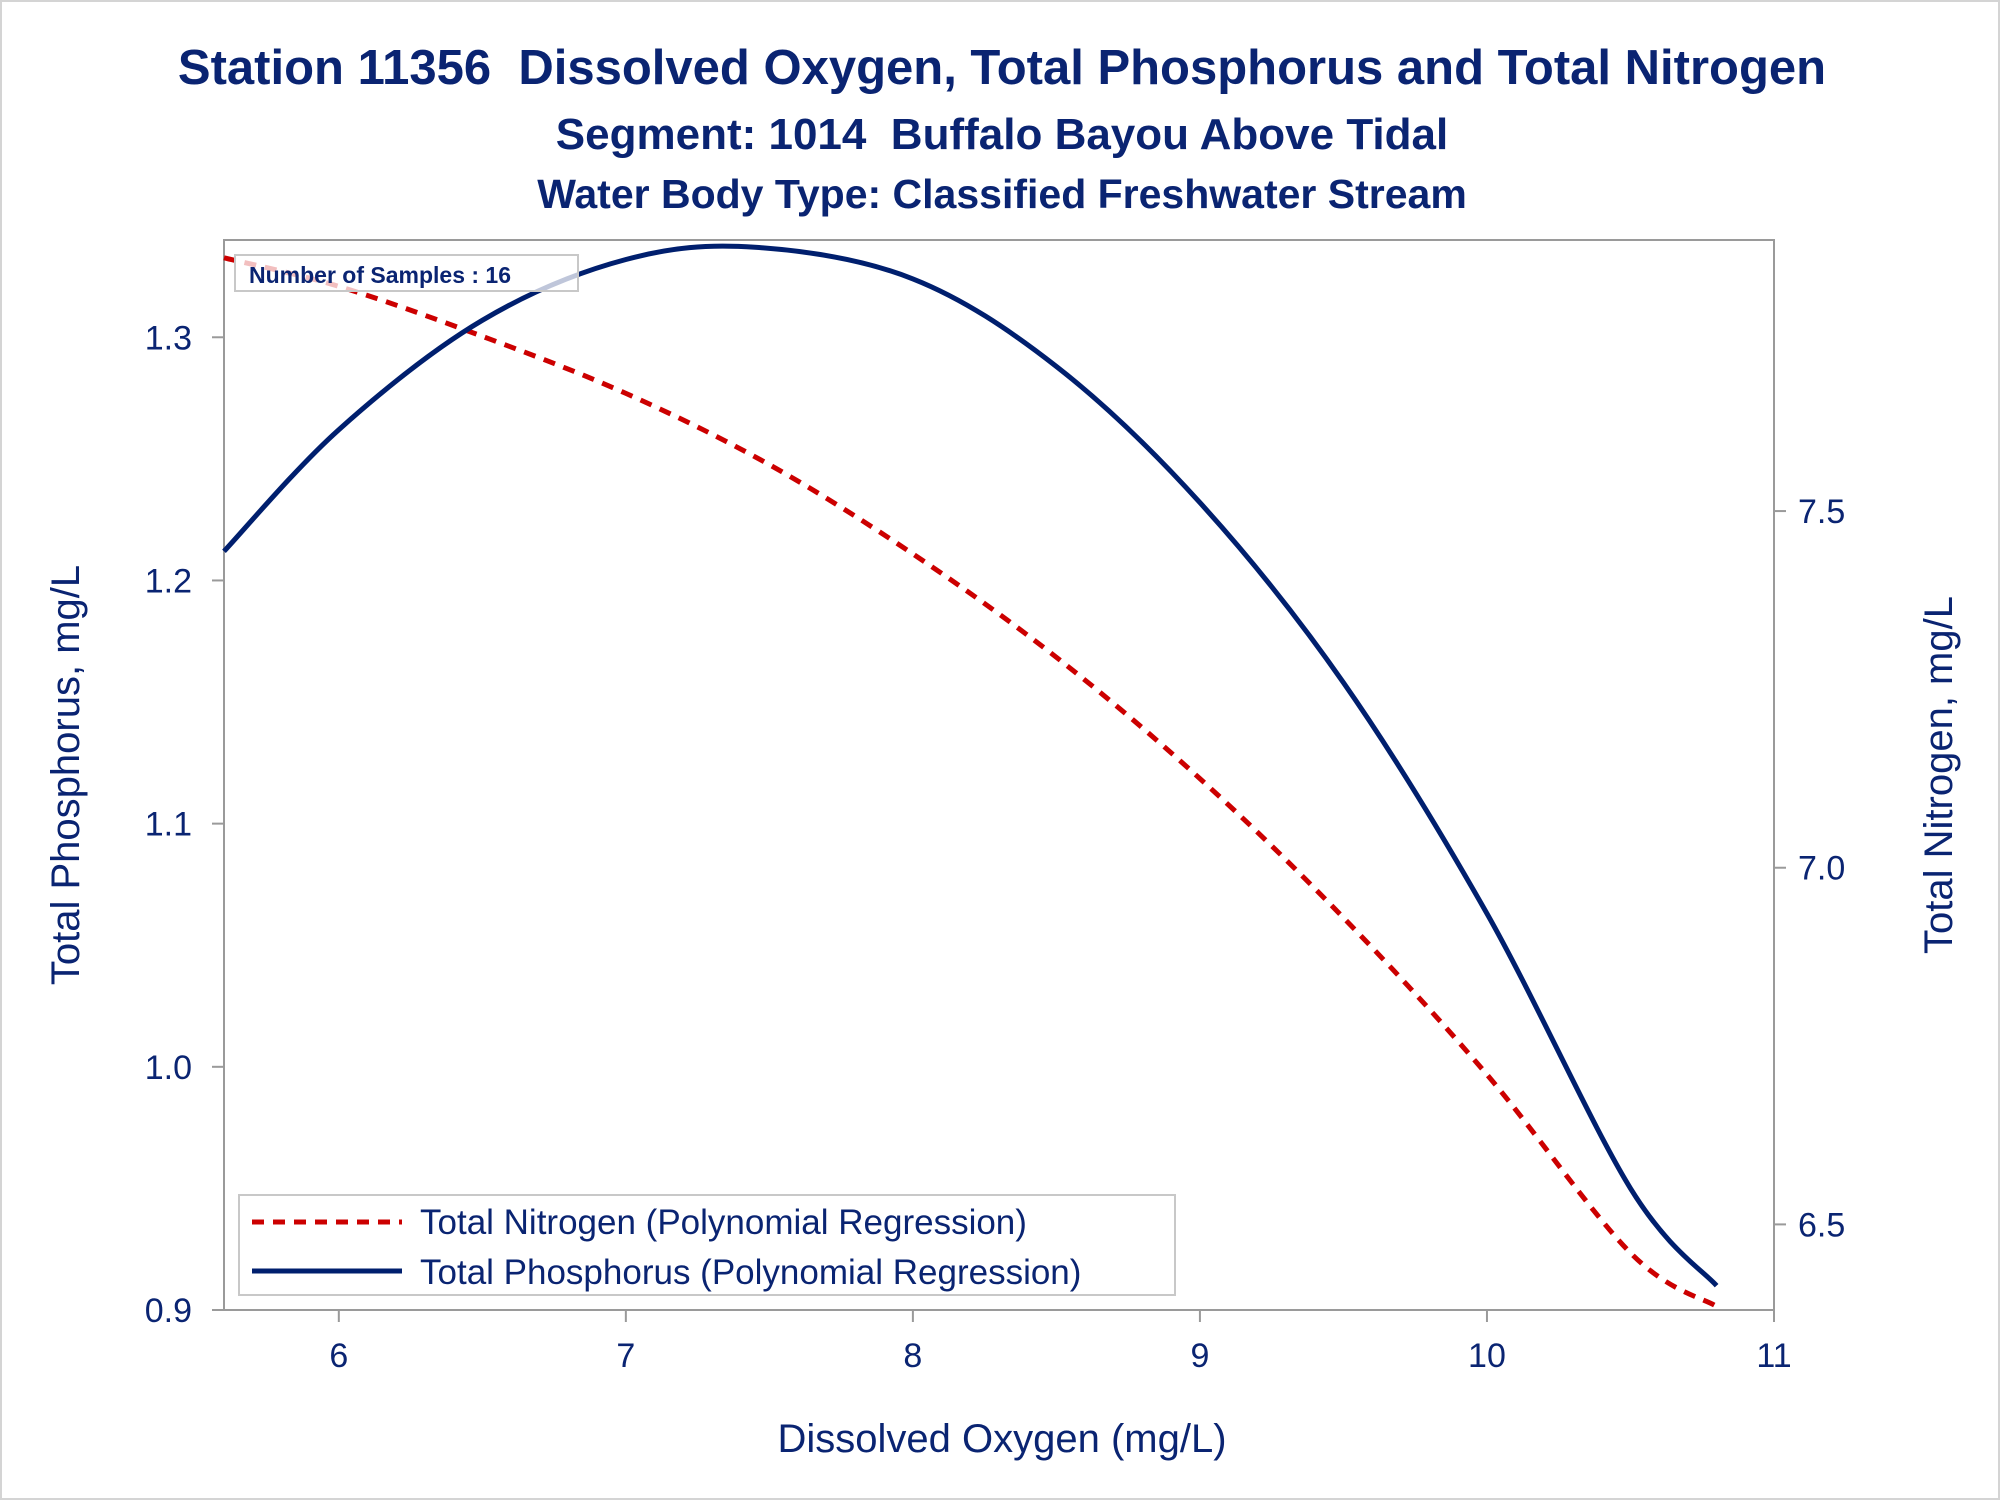 This screenshot has height=1507, width=2000. I want to click on y-axis-left: 0.9 1.0 1.1 1.2 1.3, so click(184, 824).